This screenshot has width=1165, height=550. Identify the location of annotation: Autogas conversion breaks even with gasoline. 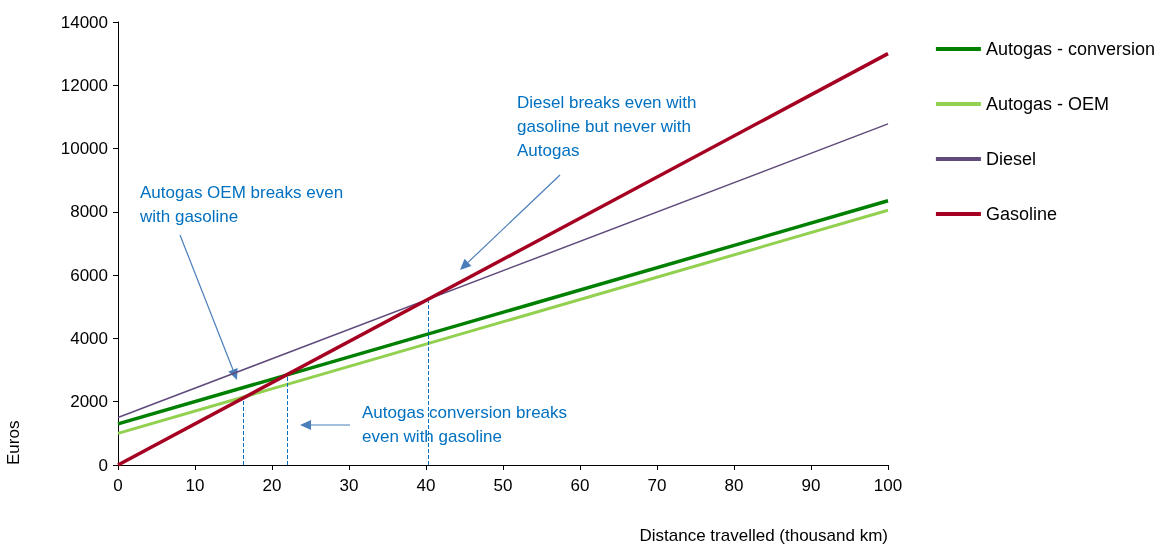
(467, 424).